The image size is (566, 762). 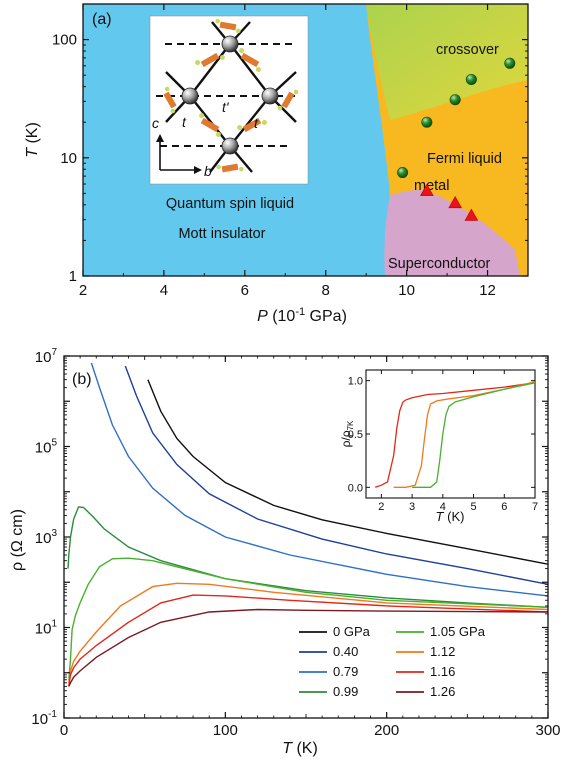 I want to click on inset-curves, so click(x=454, y=434).